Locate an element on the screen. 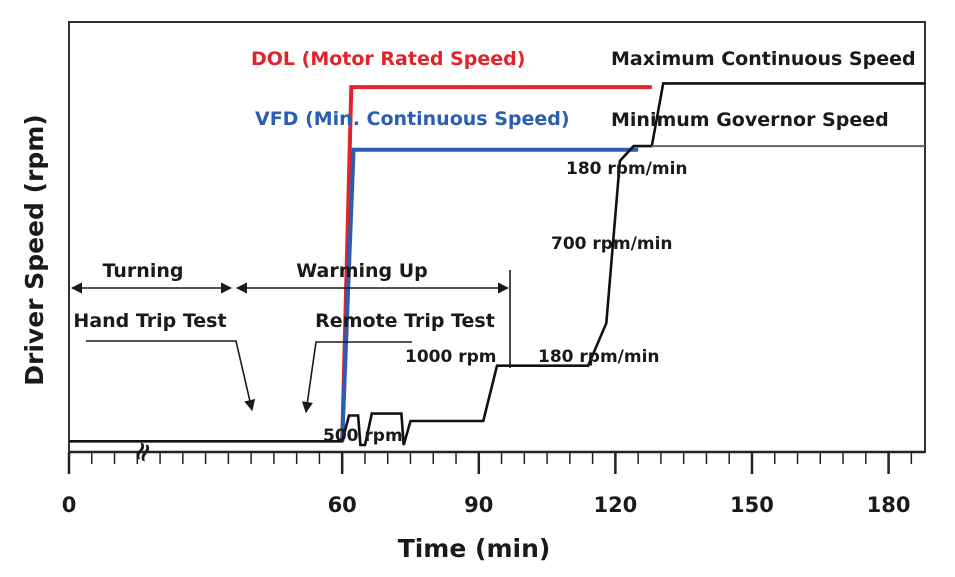 The width and height of the screenshot is (955, 577). x-tick-label: 60 is located at coordinates (342, 505).